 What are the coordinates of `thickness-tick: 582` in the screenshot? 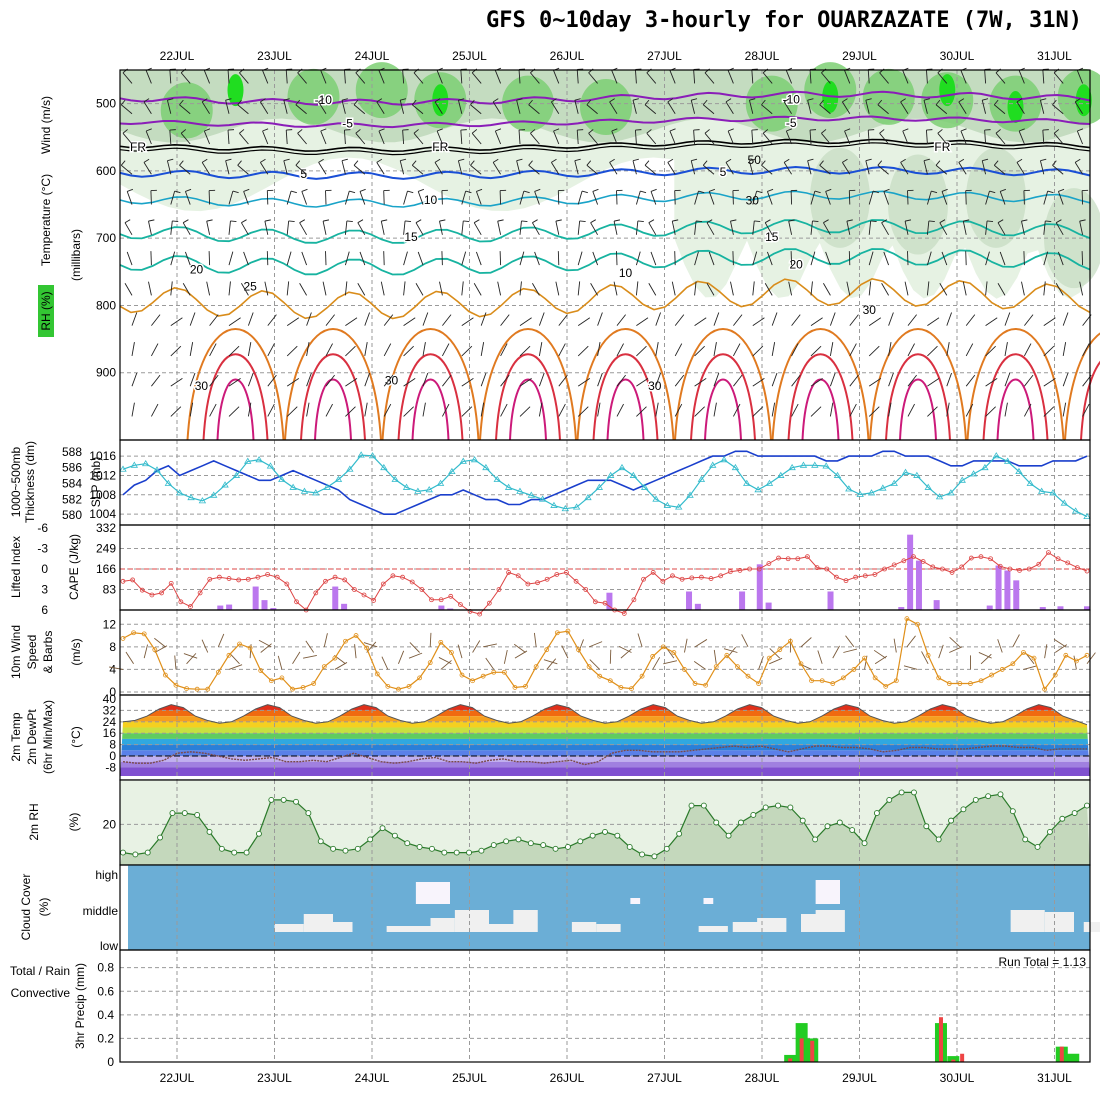 It's located at (72, 499).